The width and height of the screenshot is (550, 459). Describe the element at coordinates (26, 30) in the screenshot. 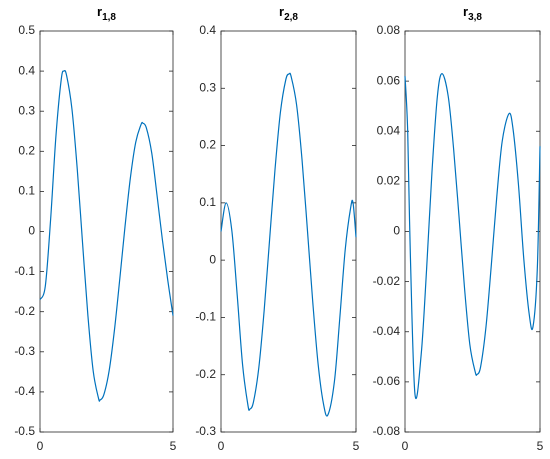

I see `y-tick-label: 0.5` at that location.